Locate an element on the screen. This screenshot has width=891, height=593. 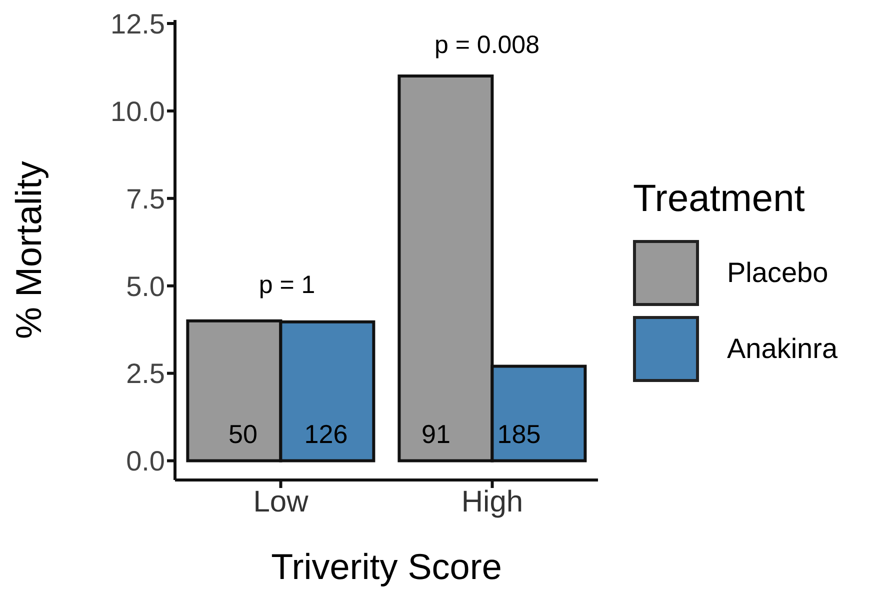
x-axis-title: Triverity Score is located at coordinates (386, 566).